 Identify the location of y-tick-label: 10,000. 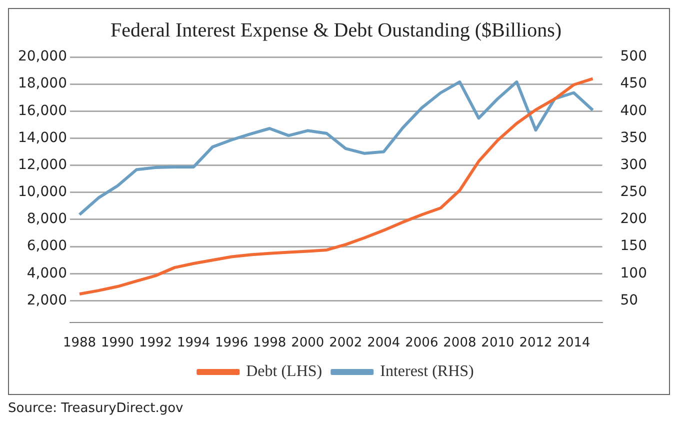
(42, 192).